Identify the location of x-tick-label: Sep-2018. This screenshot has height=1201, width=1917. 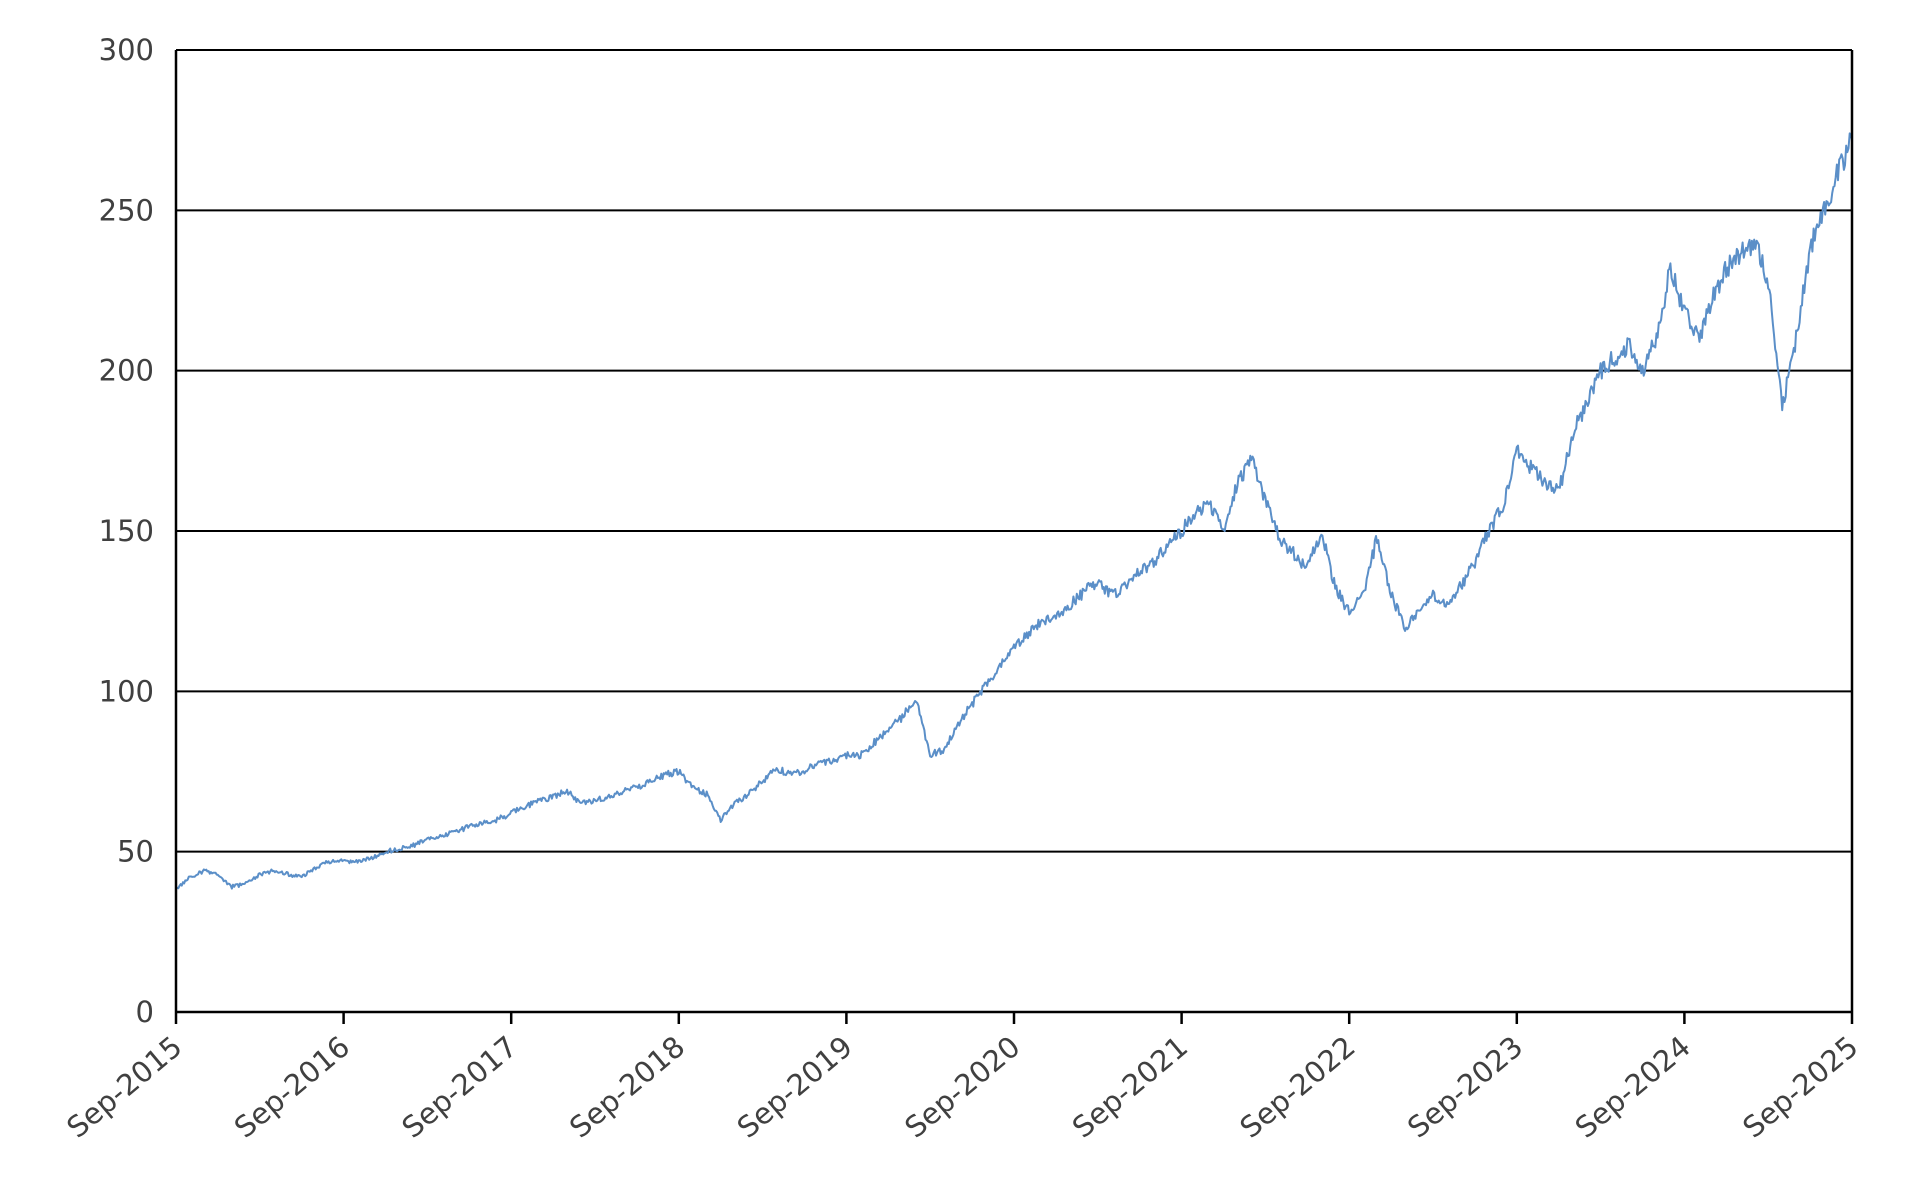
(627, 1086).